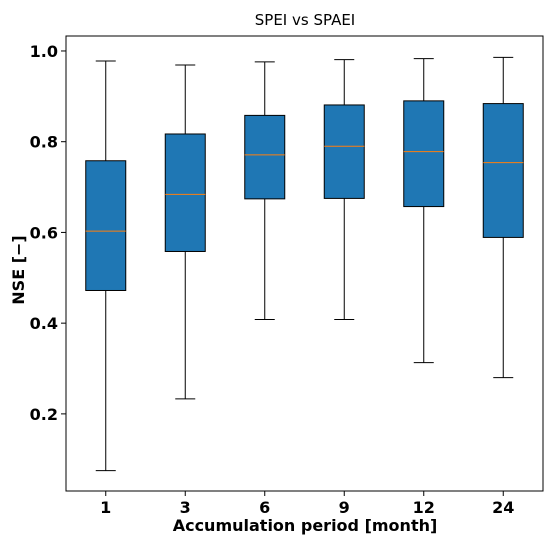 The width and height of the screenshot is (550, 548). I want to click on chart-title: SPEI vs SPAEI, so click(305, 20).